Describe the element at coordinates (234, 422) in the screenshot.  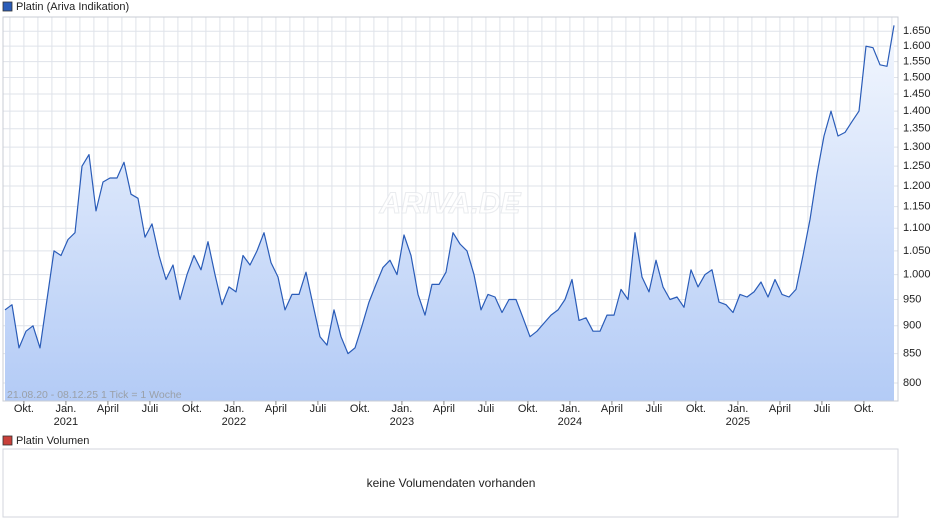
I see `x-year-label: 2022` at that location.